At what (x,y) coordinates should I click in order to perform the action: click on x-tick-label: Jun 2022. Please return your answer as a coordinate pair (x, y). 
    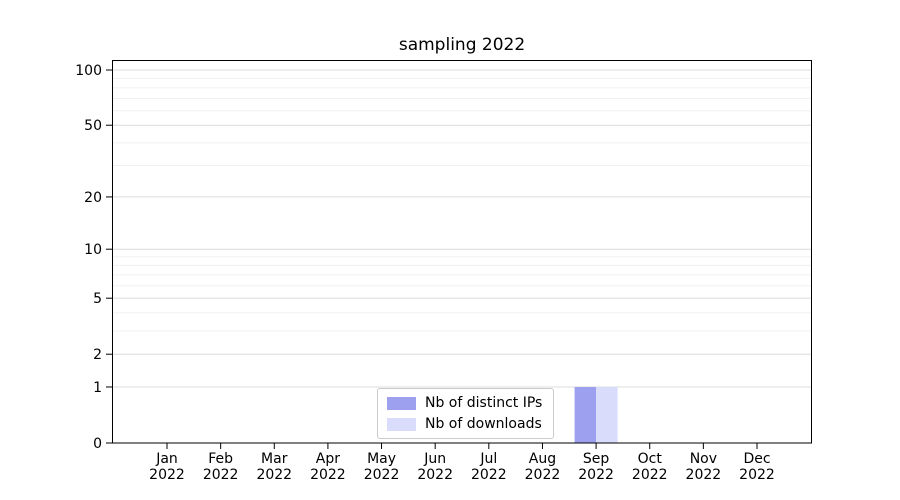
    Looking at the image, I should click on (435, 467).